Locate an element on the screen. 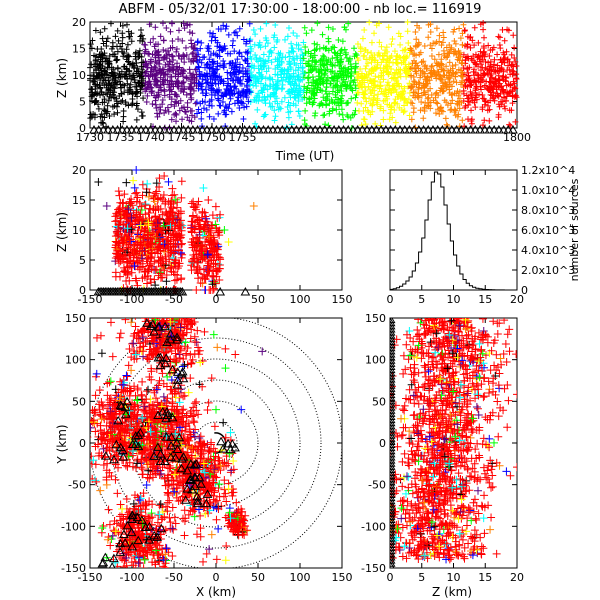  x-tick-label: 1750 is located at coordinates (212, 137).